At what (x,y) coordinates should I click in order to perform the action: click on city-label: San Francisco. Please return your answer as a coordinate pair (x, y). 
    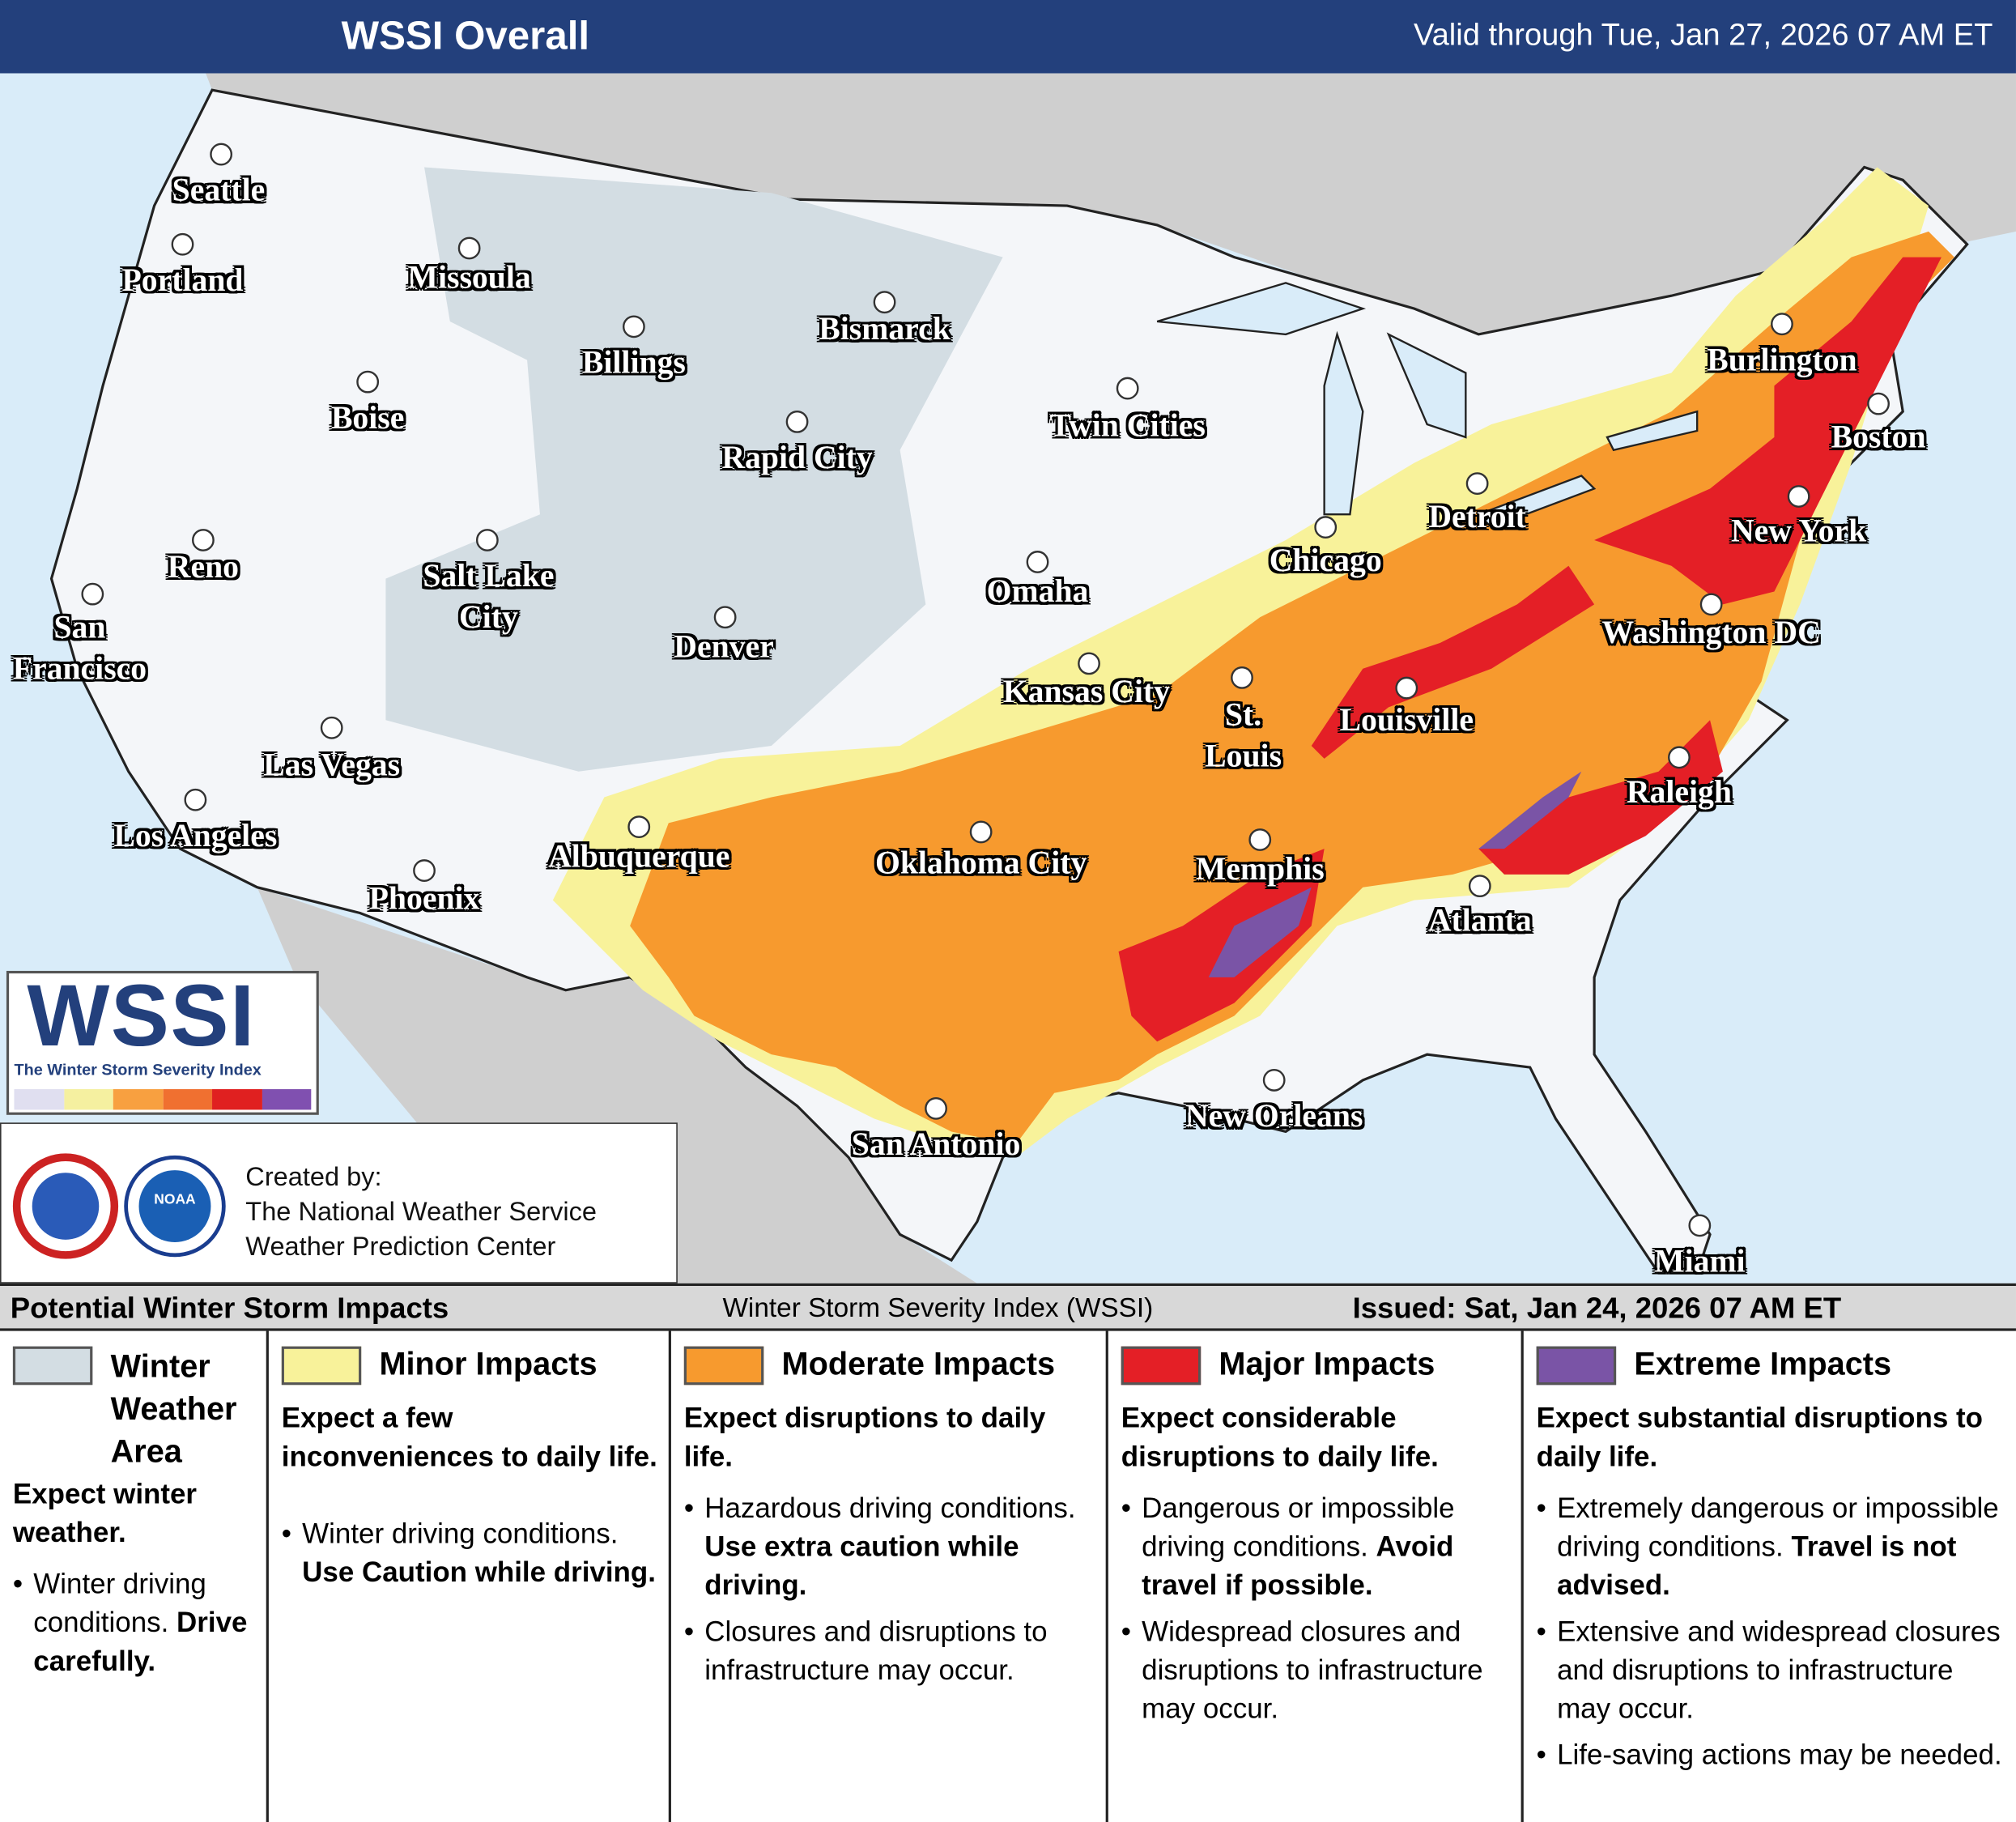
    Looking at the image, I should click on (79, 649).